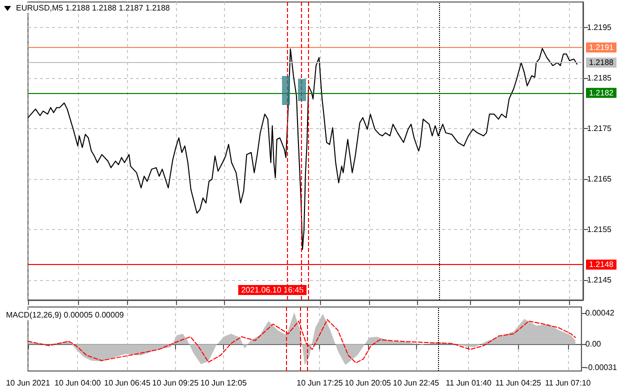 This screenshot has height=388, width=620. What do you see at coordinates (593, 344) in the screenshot?
I see `y-tick-label: 0.00` at bounding box center [593, 344].